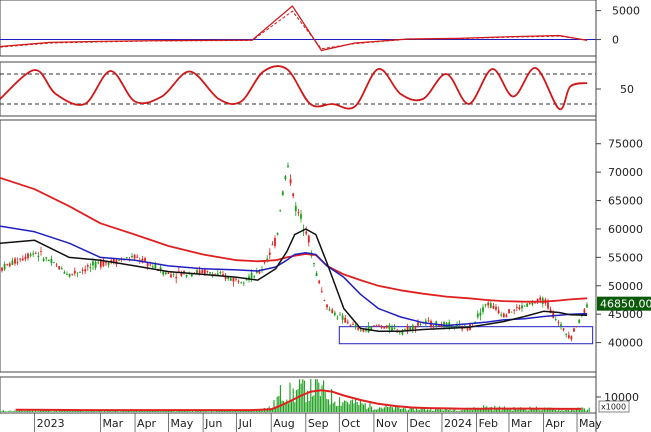 This screenshot has height=432, width=651. What do you see at coordinates (625, 172) in the screenshot?
I see `price-tick-label: 70000` at bounding box center [625, 172].